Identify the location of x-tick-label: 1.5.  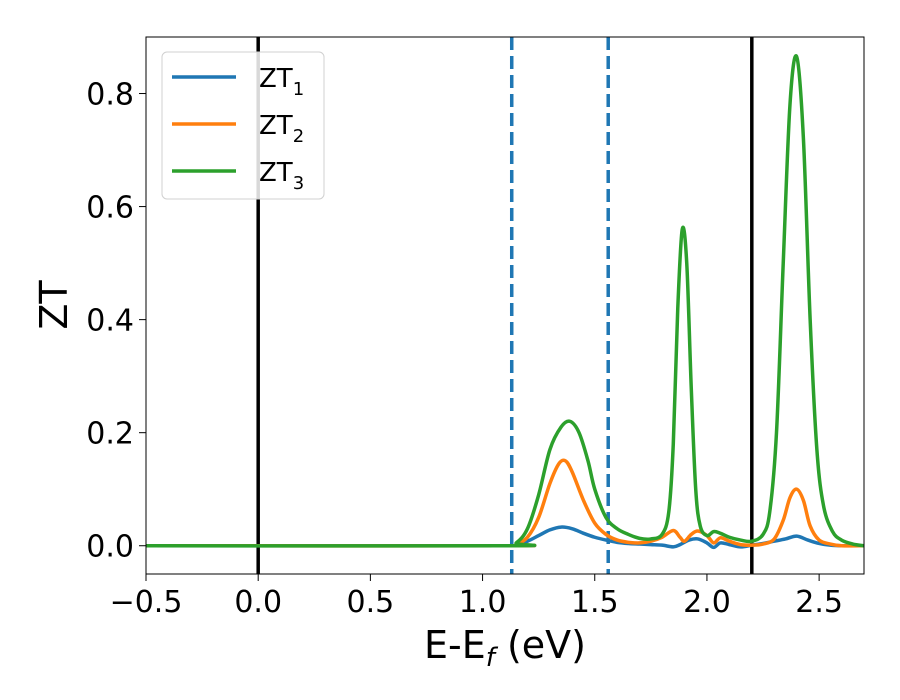
(595, 602).